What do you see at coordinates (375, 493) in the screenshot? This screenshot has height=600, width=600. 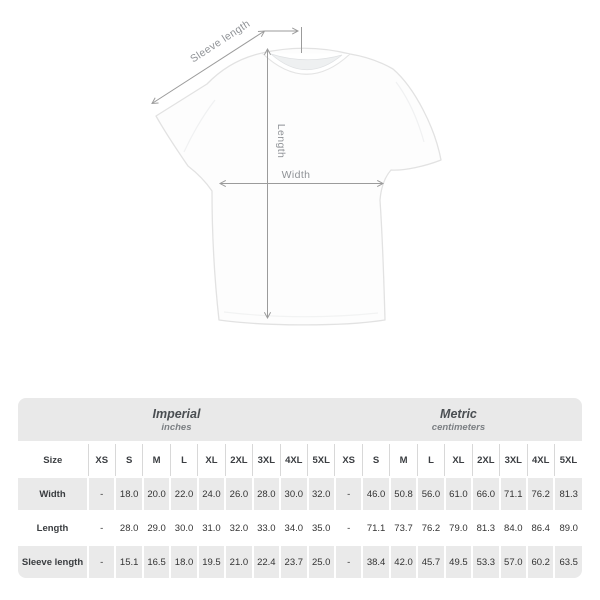 I see `measurement-value-cell: 46.0` at bounding box center [375, 493].